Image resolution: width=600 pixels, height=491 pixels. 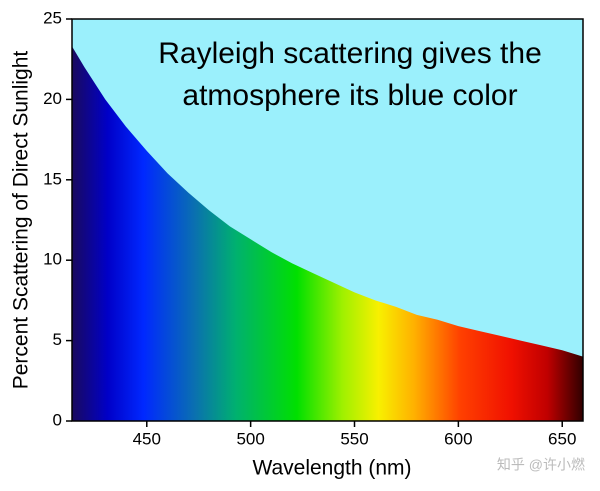 I want to click on watermark: 知乎 @许小燃, so click(x=541, y=465).